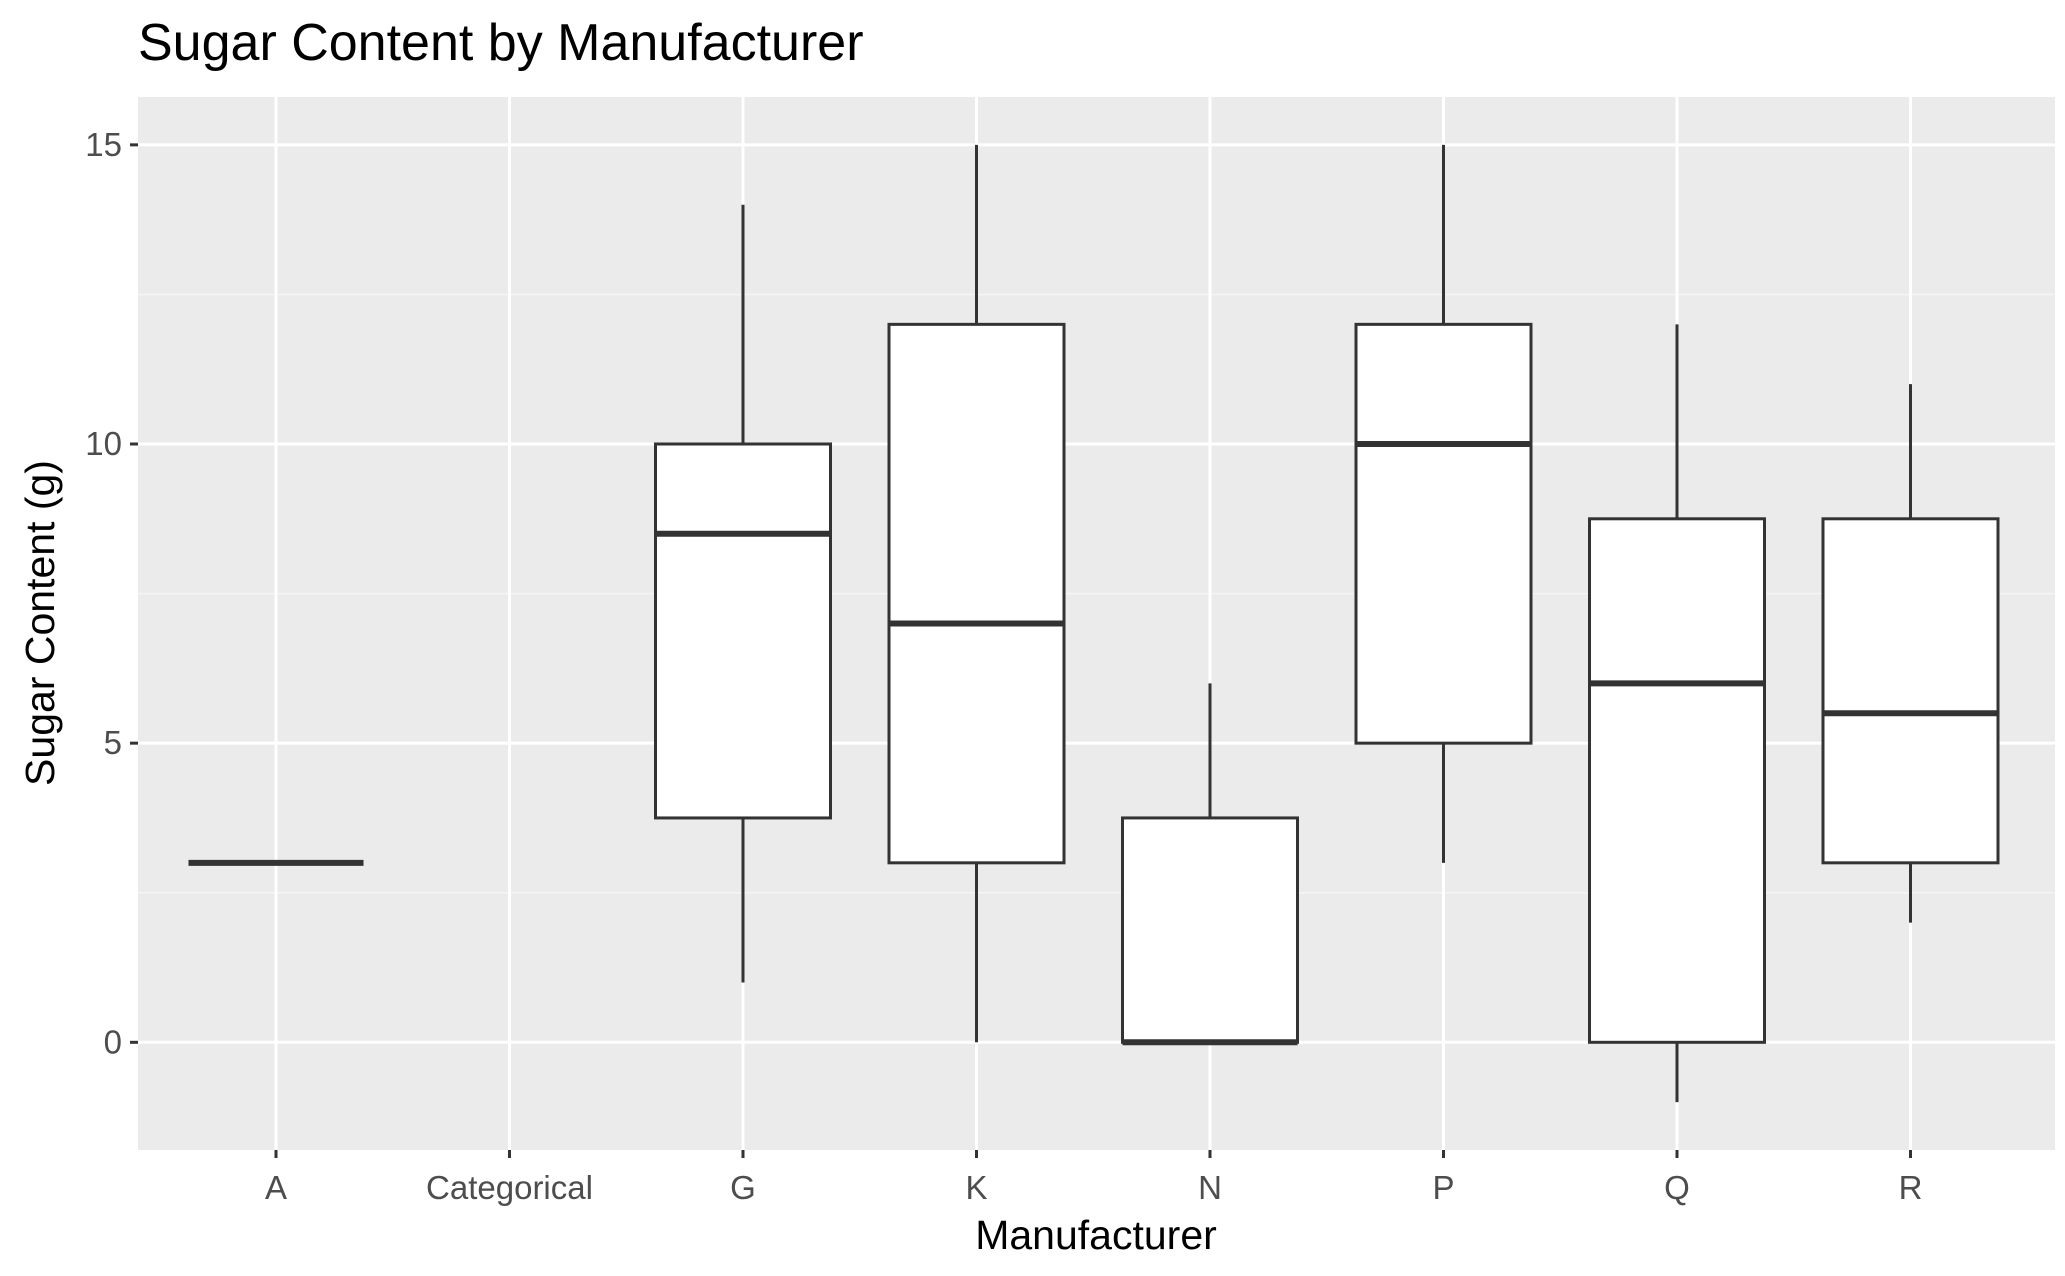  I want to click on x-tick-label: P, so click(1443, 1187).